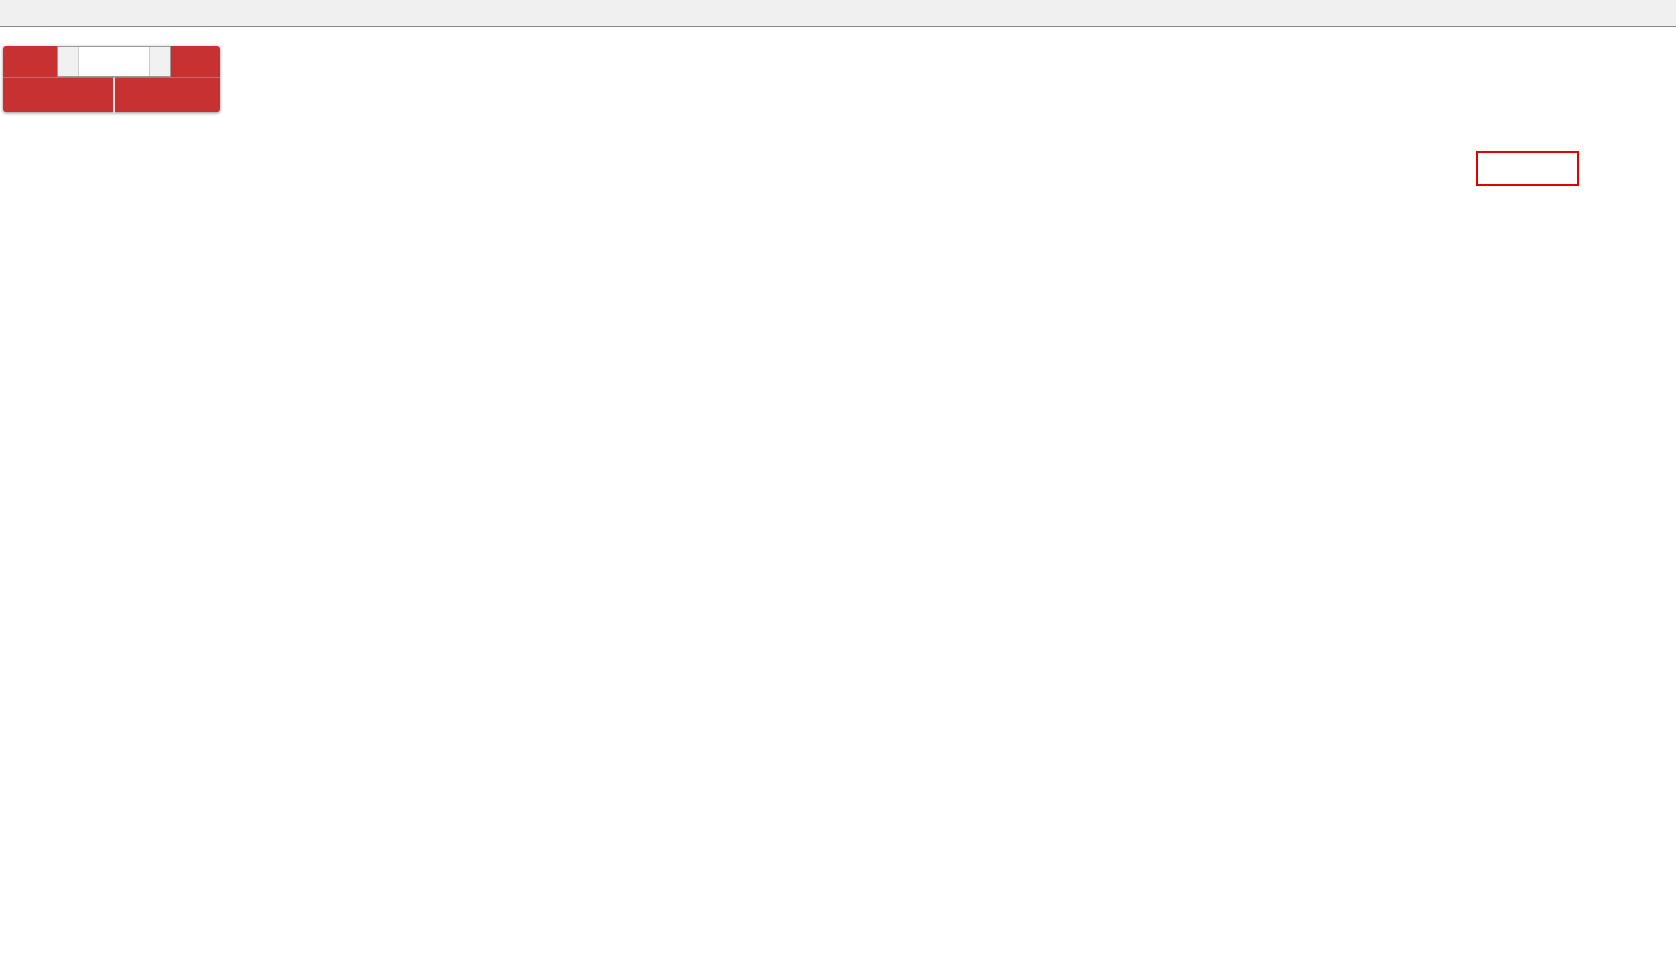 The width and height of the screenshot is (1676, 953). What do you see at coordinates (59, 95) in the screenshot?
I see `sell-price` at bounding box center [59, 95].